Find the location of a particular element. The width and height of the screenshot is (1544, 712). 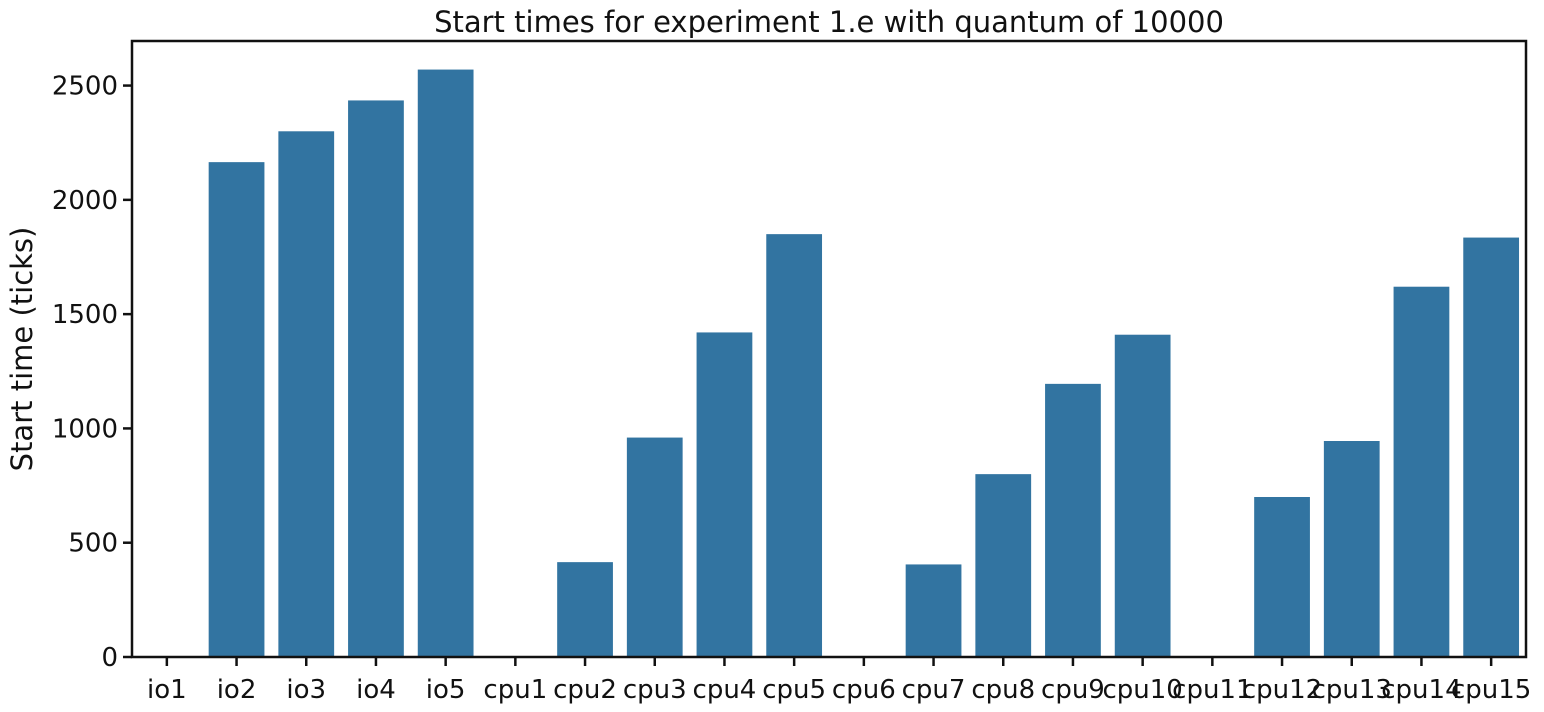

bar-cpu10 is located at coordinates (1142, 495).